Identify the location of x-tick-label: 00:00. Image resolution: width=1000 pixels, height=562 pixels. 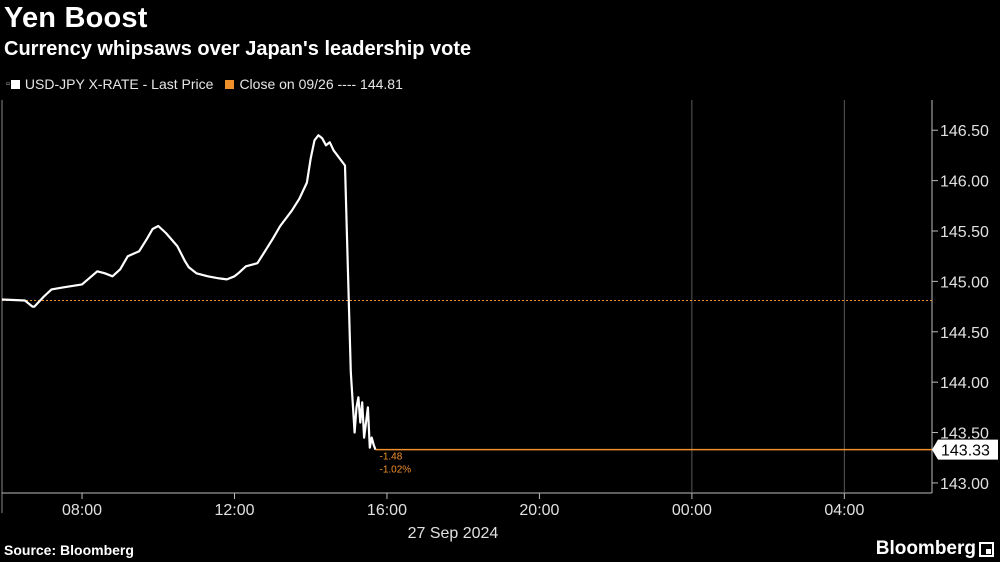
(692, 510).